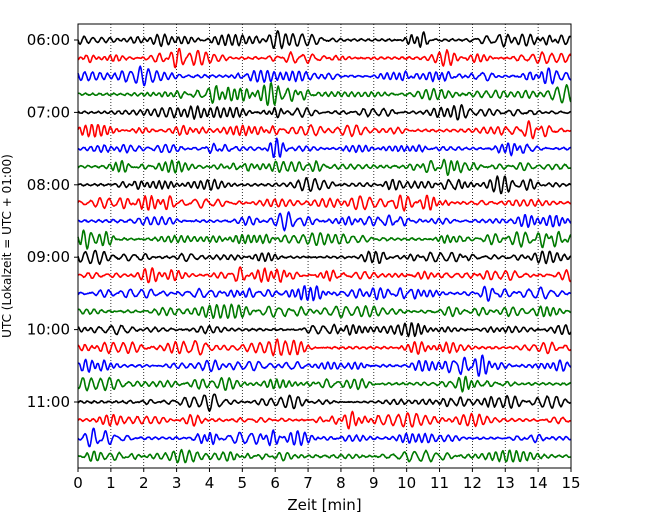 The image size is (650, 520). What do you see at coordinates (341, 483) in the screenshot?
I see `x-tick-label-8: 8` at bounding box center [341, 483].